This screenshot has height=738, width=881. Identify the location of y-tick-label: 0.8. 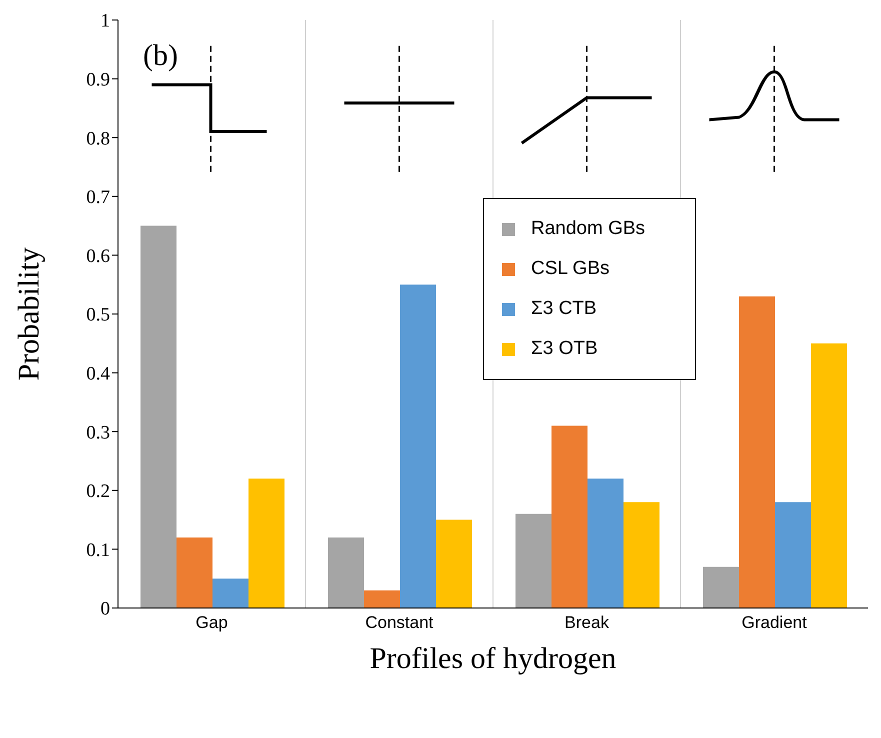
(98, 139).